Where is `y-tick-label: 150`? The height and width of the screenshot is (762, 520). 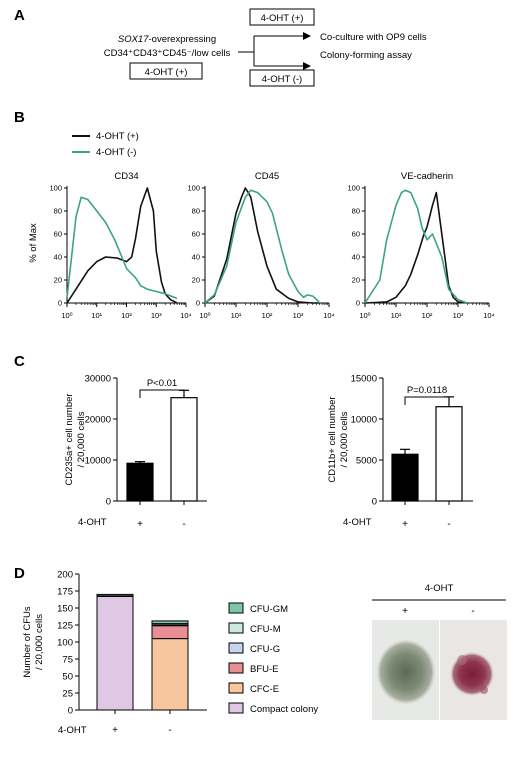
y-tick-label: 150 is located at coordinates (65, 609).